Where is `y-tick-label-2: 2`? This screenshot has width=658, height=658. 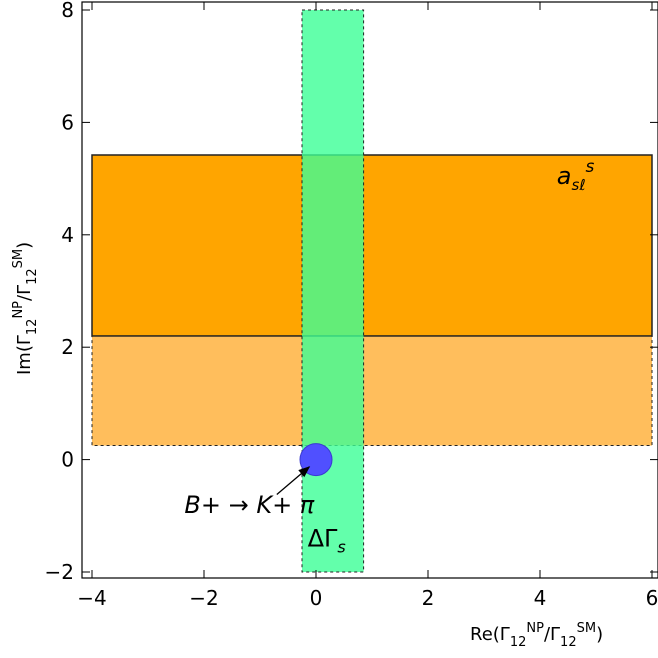
y-tick-label-2: 2 is located at coordinates (67, 347).